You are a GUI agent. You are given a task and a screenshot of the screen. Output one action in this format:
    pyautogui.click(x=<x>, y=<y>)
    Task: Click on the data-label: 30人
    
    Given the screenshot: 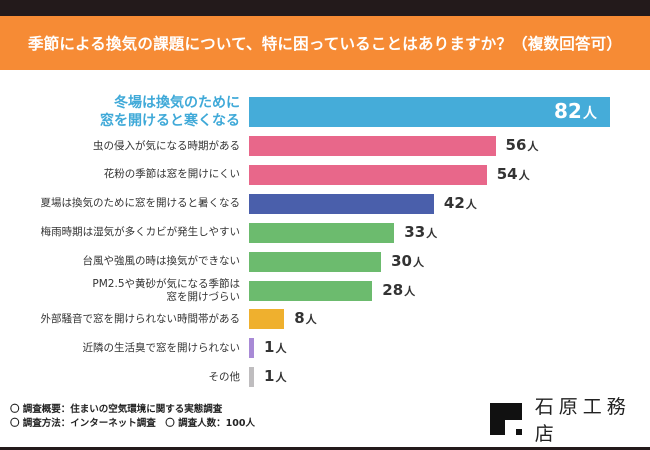 What is the action you would take?
    pyautogui.click(x=407, y=260)
    